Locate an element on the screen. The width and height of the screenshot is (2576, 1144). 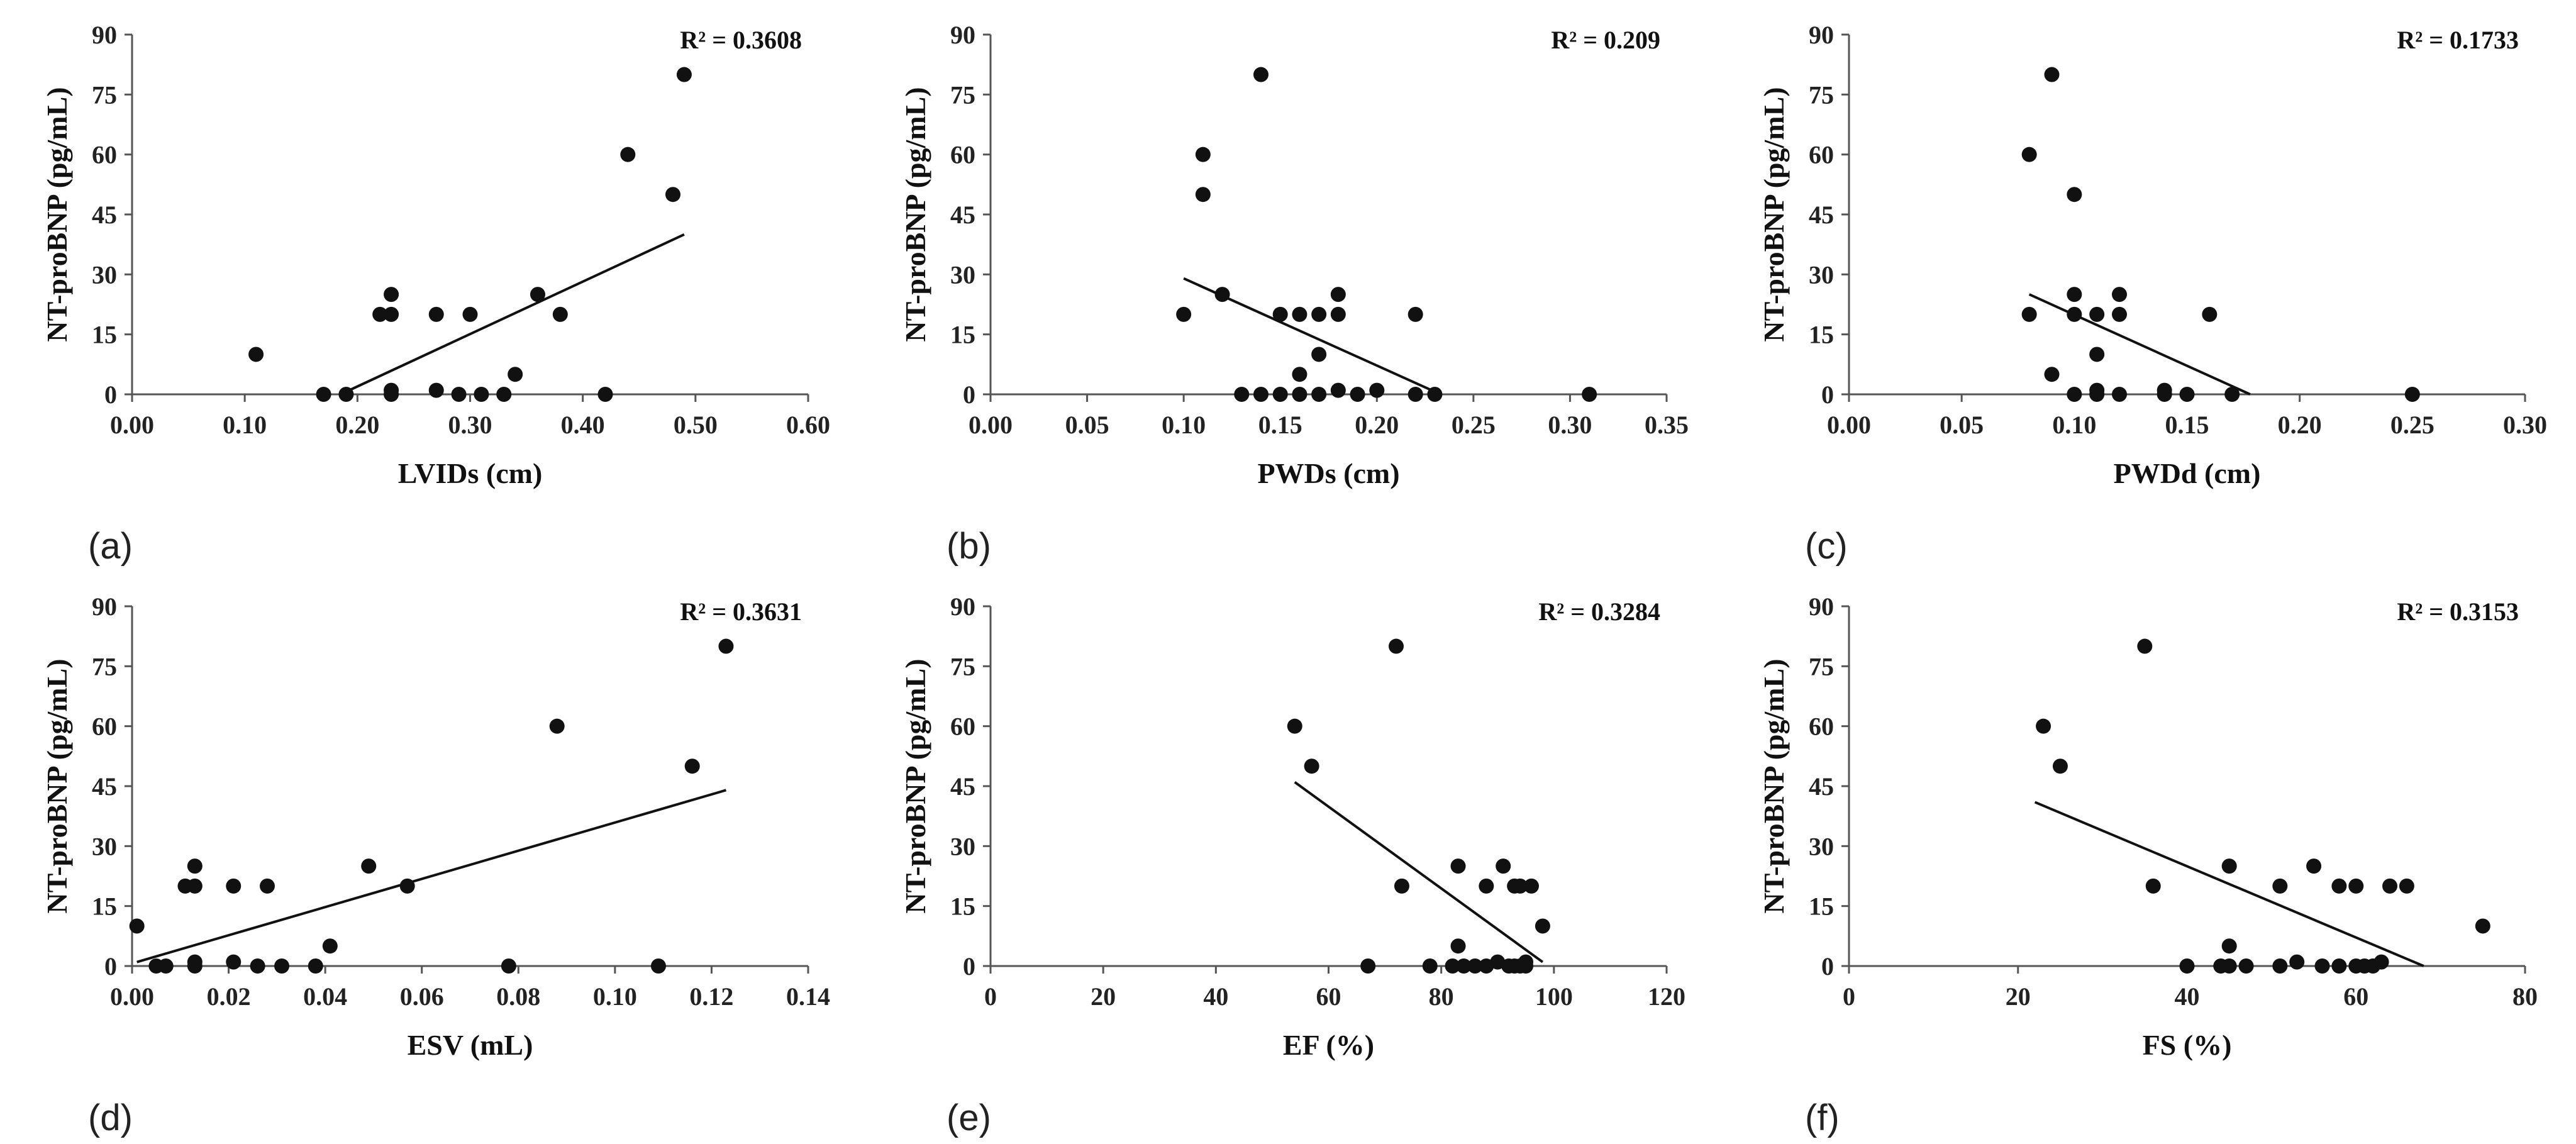
x-tick-label: 0.40 is located at coordinates (583, 425).